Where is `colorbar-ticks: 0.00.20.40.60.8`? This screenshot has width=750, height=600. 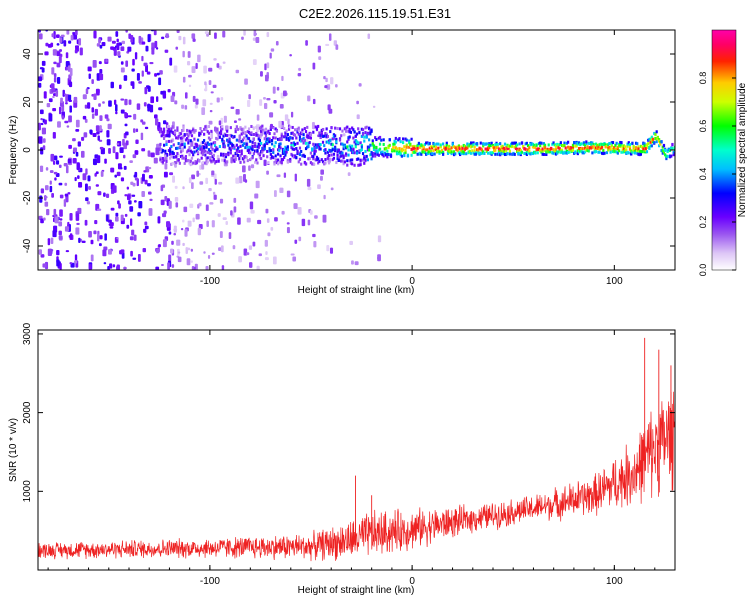 colorbar-ticks: 0.00.20.40.60.8 is located at coordinates (717, 174).